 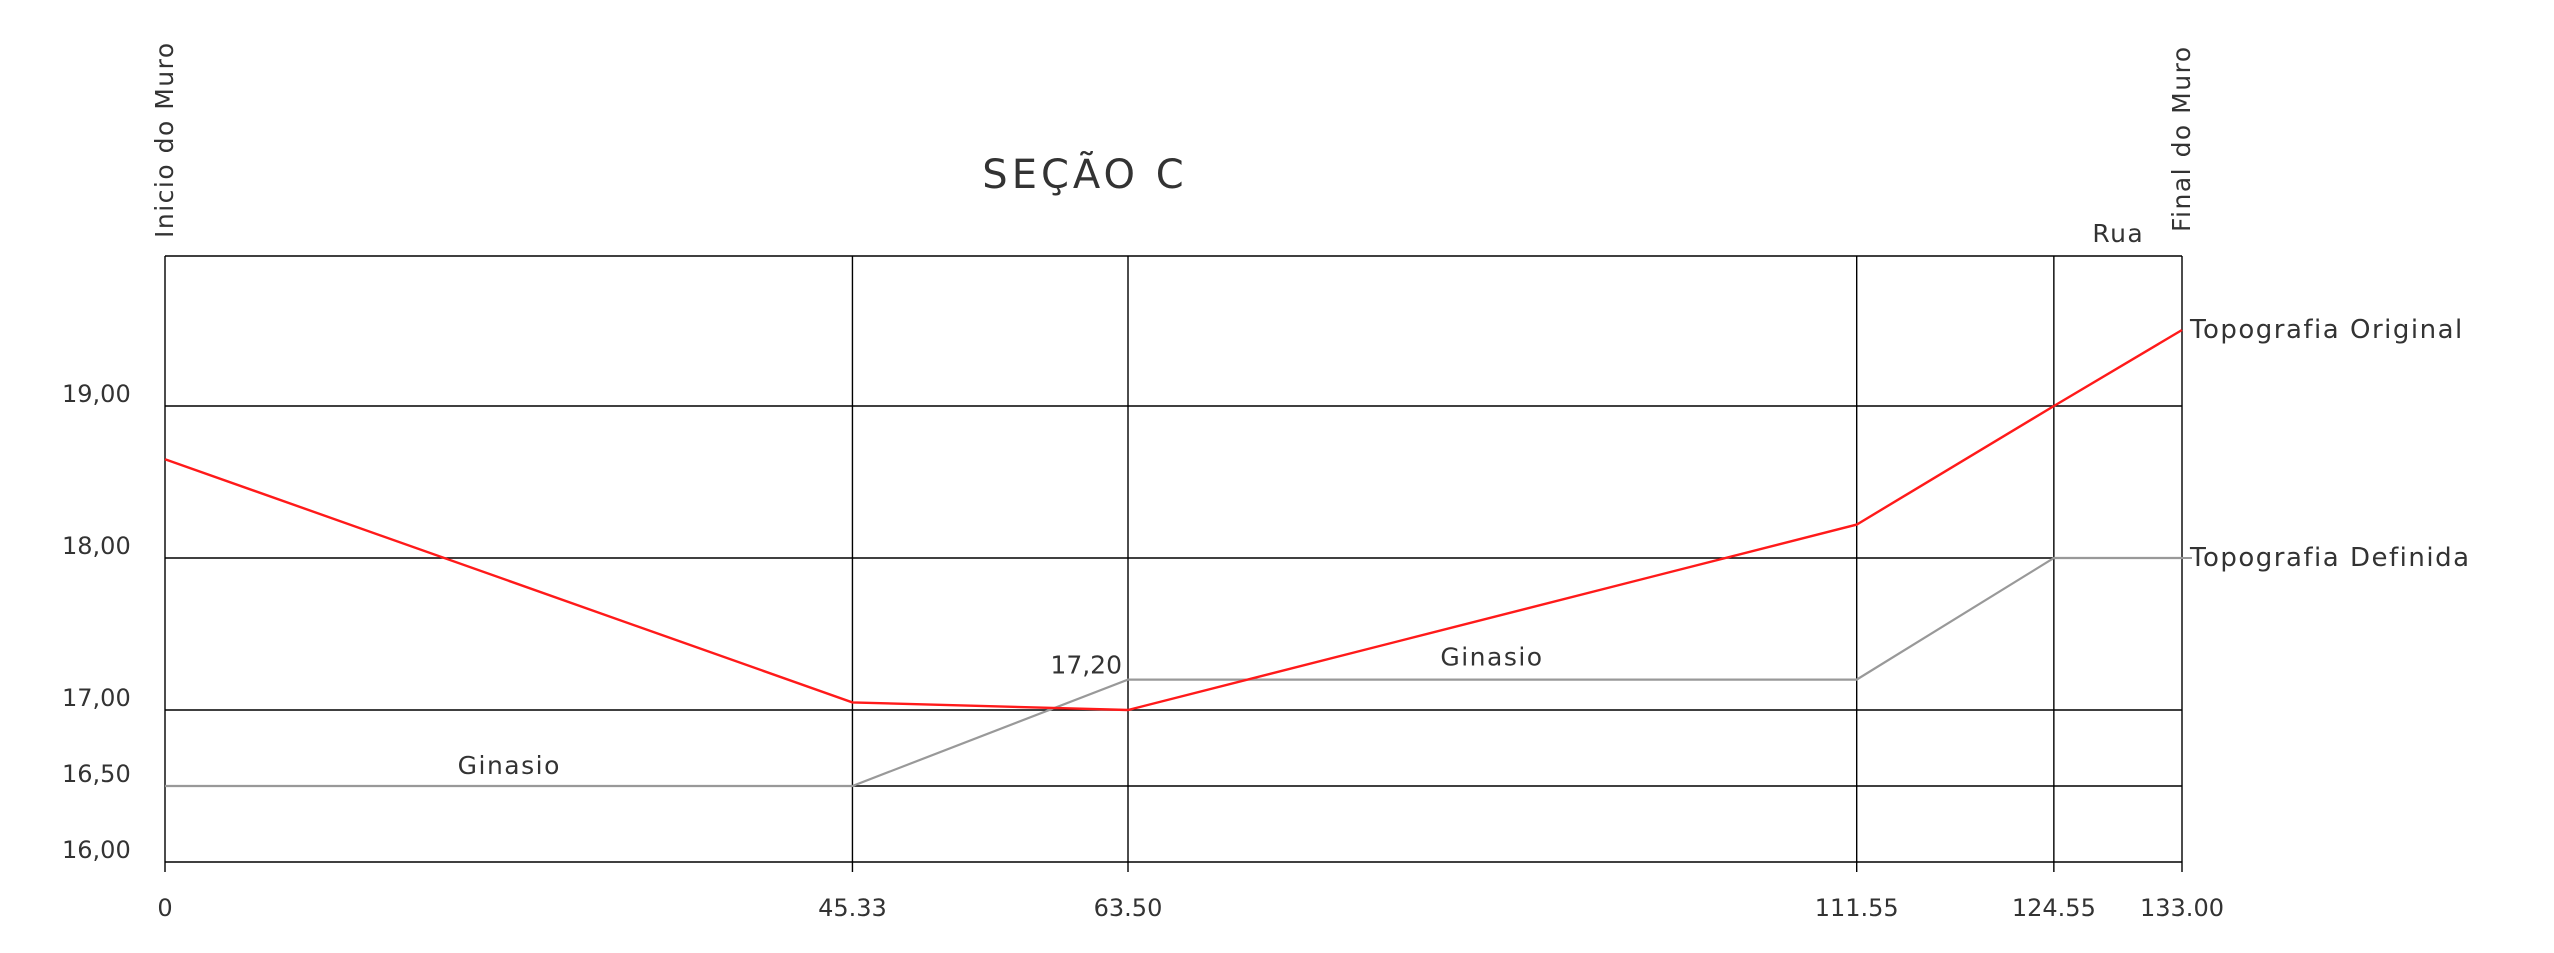 What do you see at coordinates (96, 850) in the screenshot?
I see `y-tick-label: 16,00` at bounding box center [96, 850].